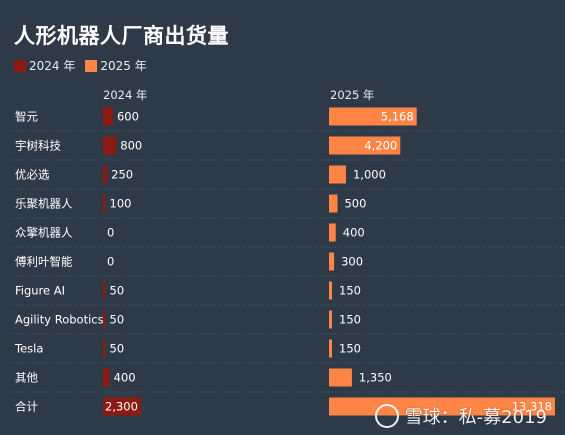 The image size is (565, 435). I want to click on category-label: Figure AI, so click(40, 291).